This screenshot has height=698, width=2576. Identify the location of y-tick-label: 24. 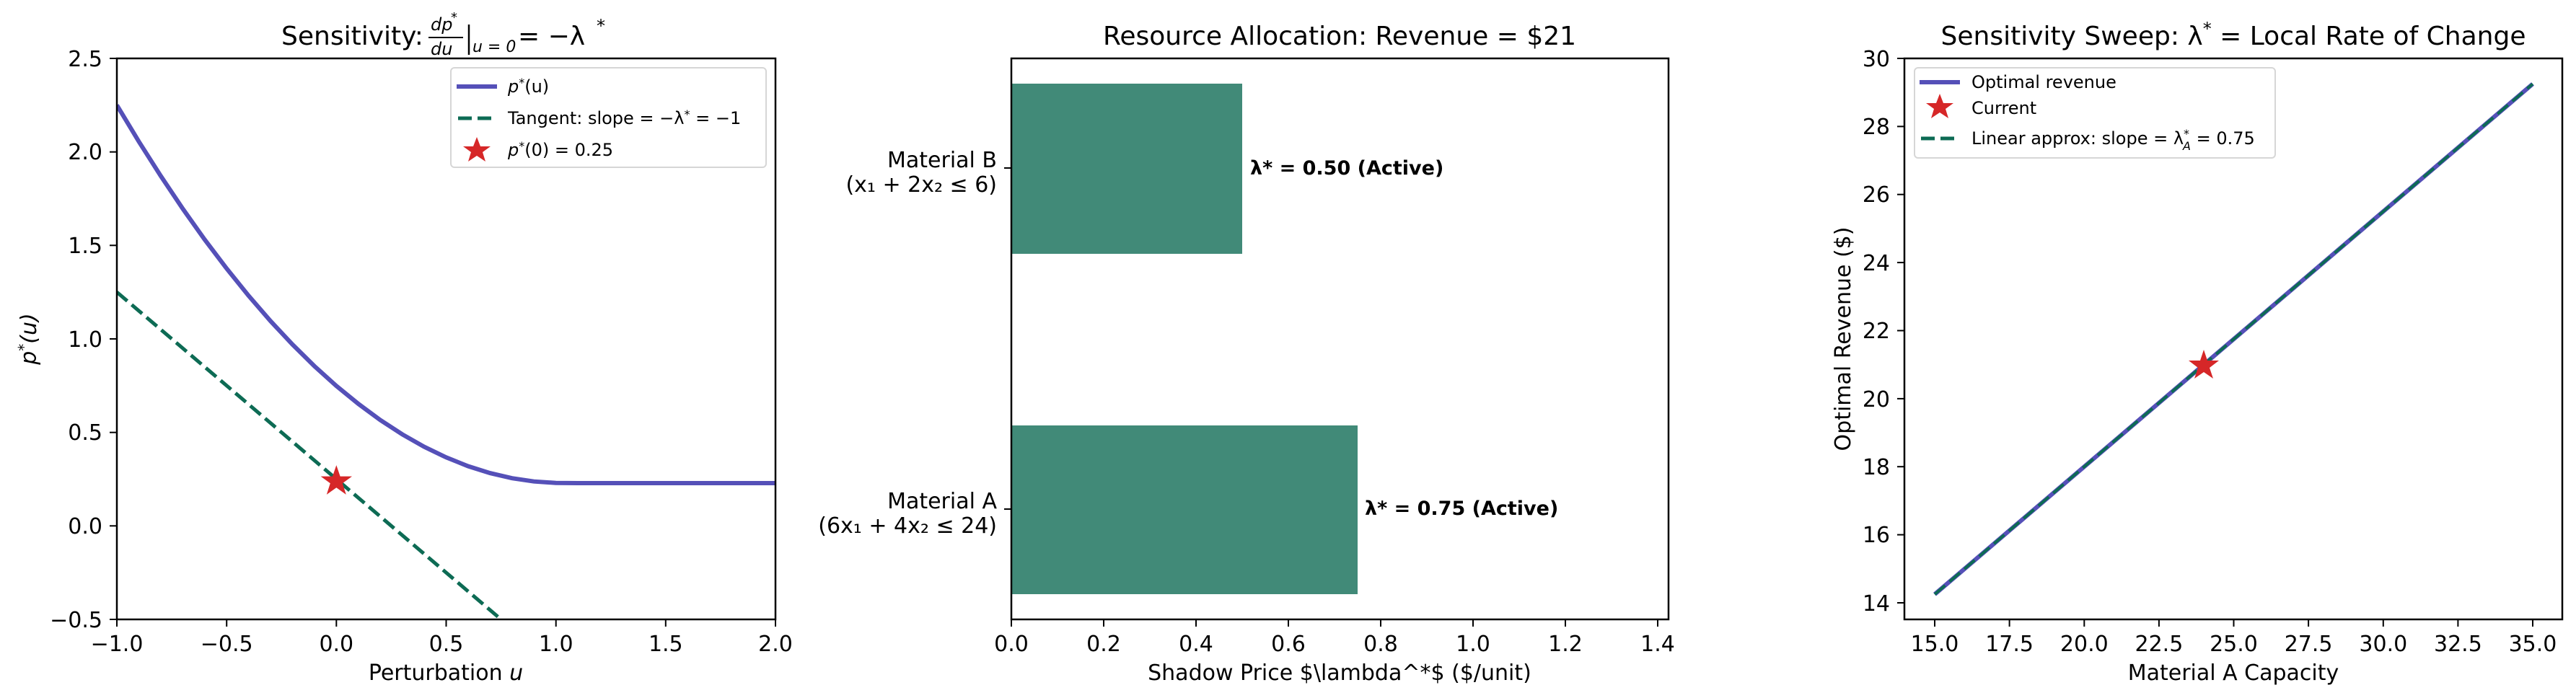
(1876, 263).